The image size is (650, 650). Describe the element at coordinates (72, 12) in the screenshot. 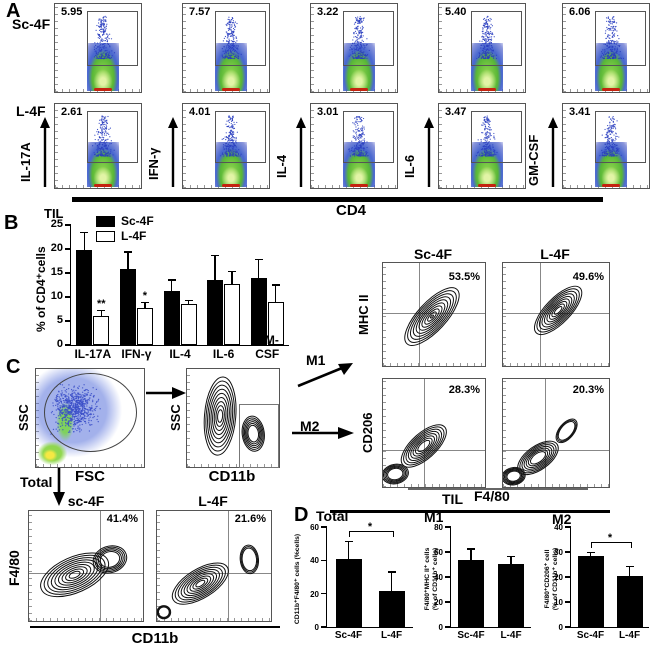

I see `percent-label: 5.95` at that location.